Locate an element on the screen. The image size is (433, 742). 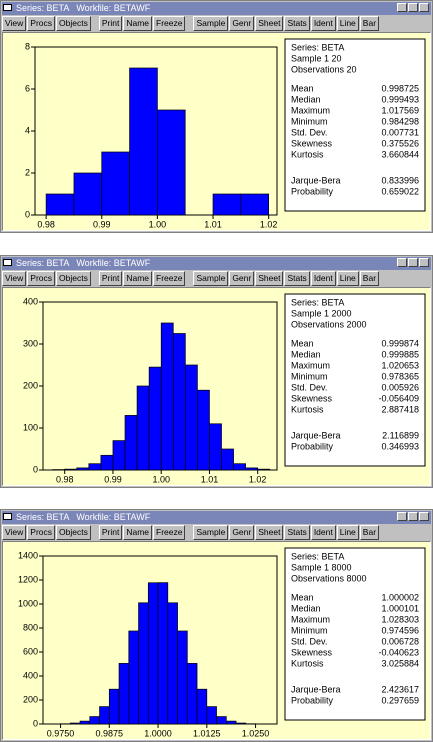
stat-value: -0.040623 is located at coordinates (398, 652).